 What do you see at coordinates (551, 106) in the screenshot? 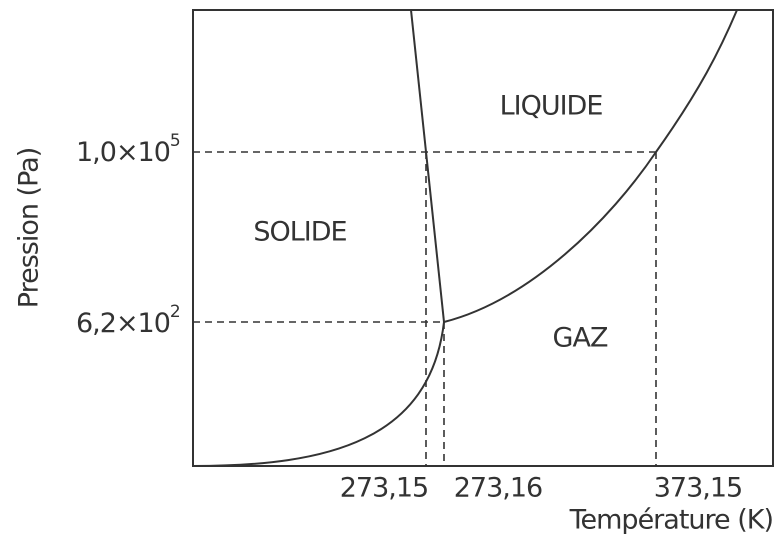
I see `region-label: LIQUIDE` at bounding box center [551, 106].